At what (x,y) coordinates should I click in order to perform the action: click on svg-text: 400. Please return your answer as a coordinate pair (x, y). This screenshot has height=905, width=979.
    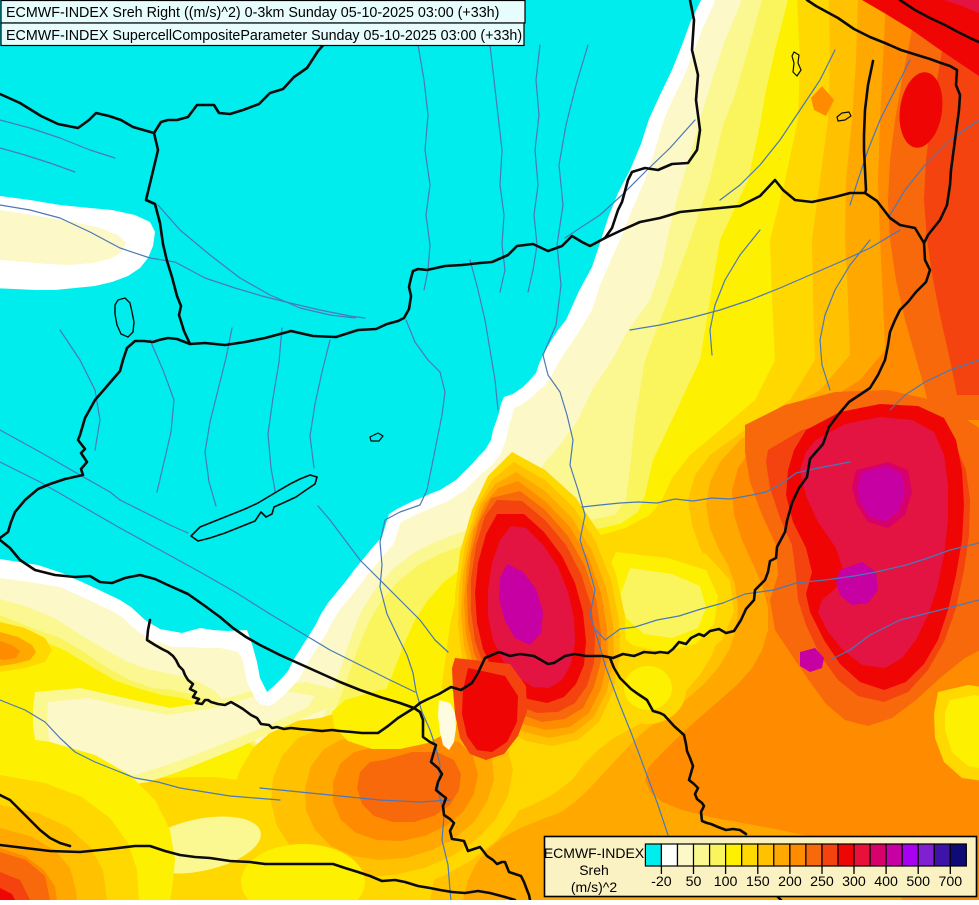
    Looking at the image, I should click on (886, 882).